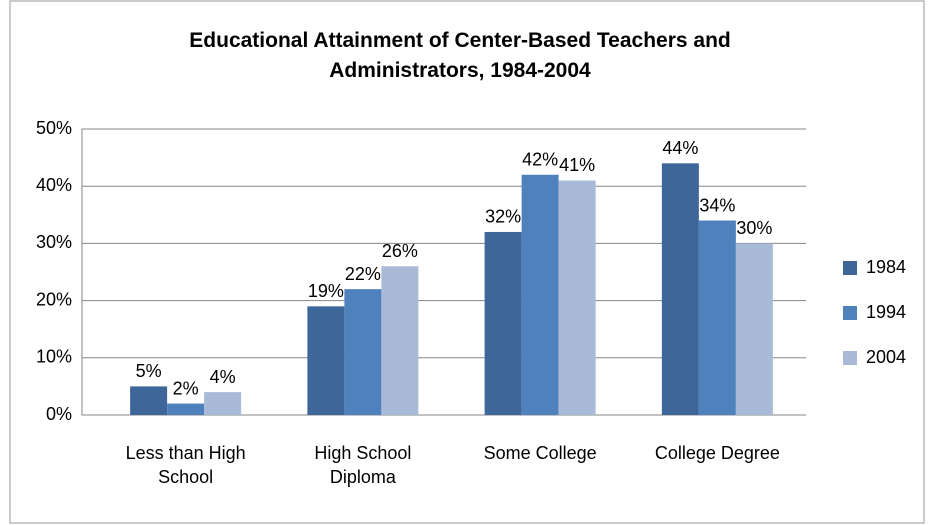 This screenshot has width=935, height=525. What do you see at coordinates (577, 165) in the screenshot?
I see `data-label: 41%` at bounding box center [577, 165].